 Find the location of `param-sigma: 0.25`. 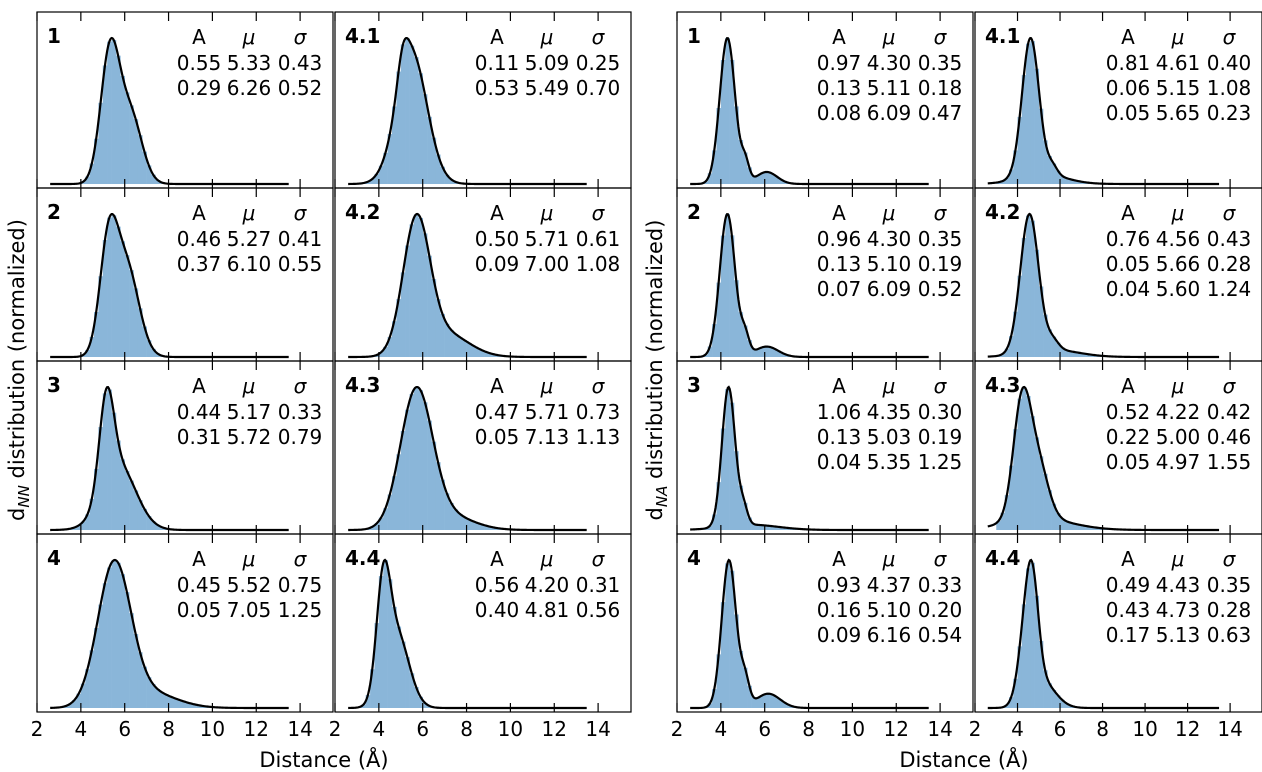

param-sigma: 0.25 is located at coordinates (598, 63).